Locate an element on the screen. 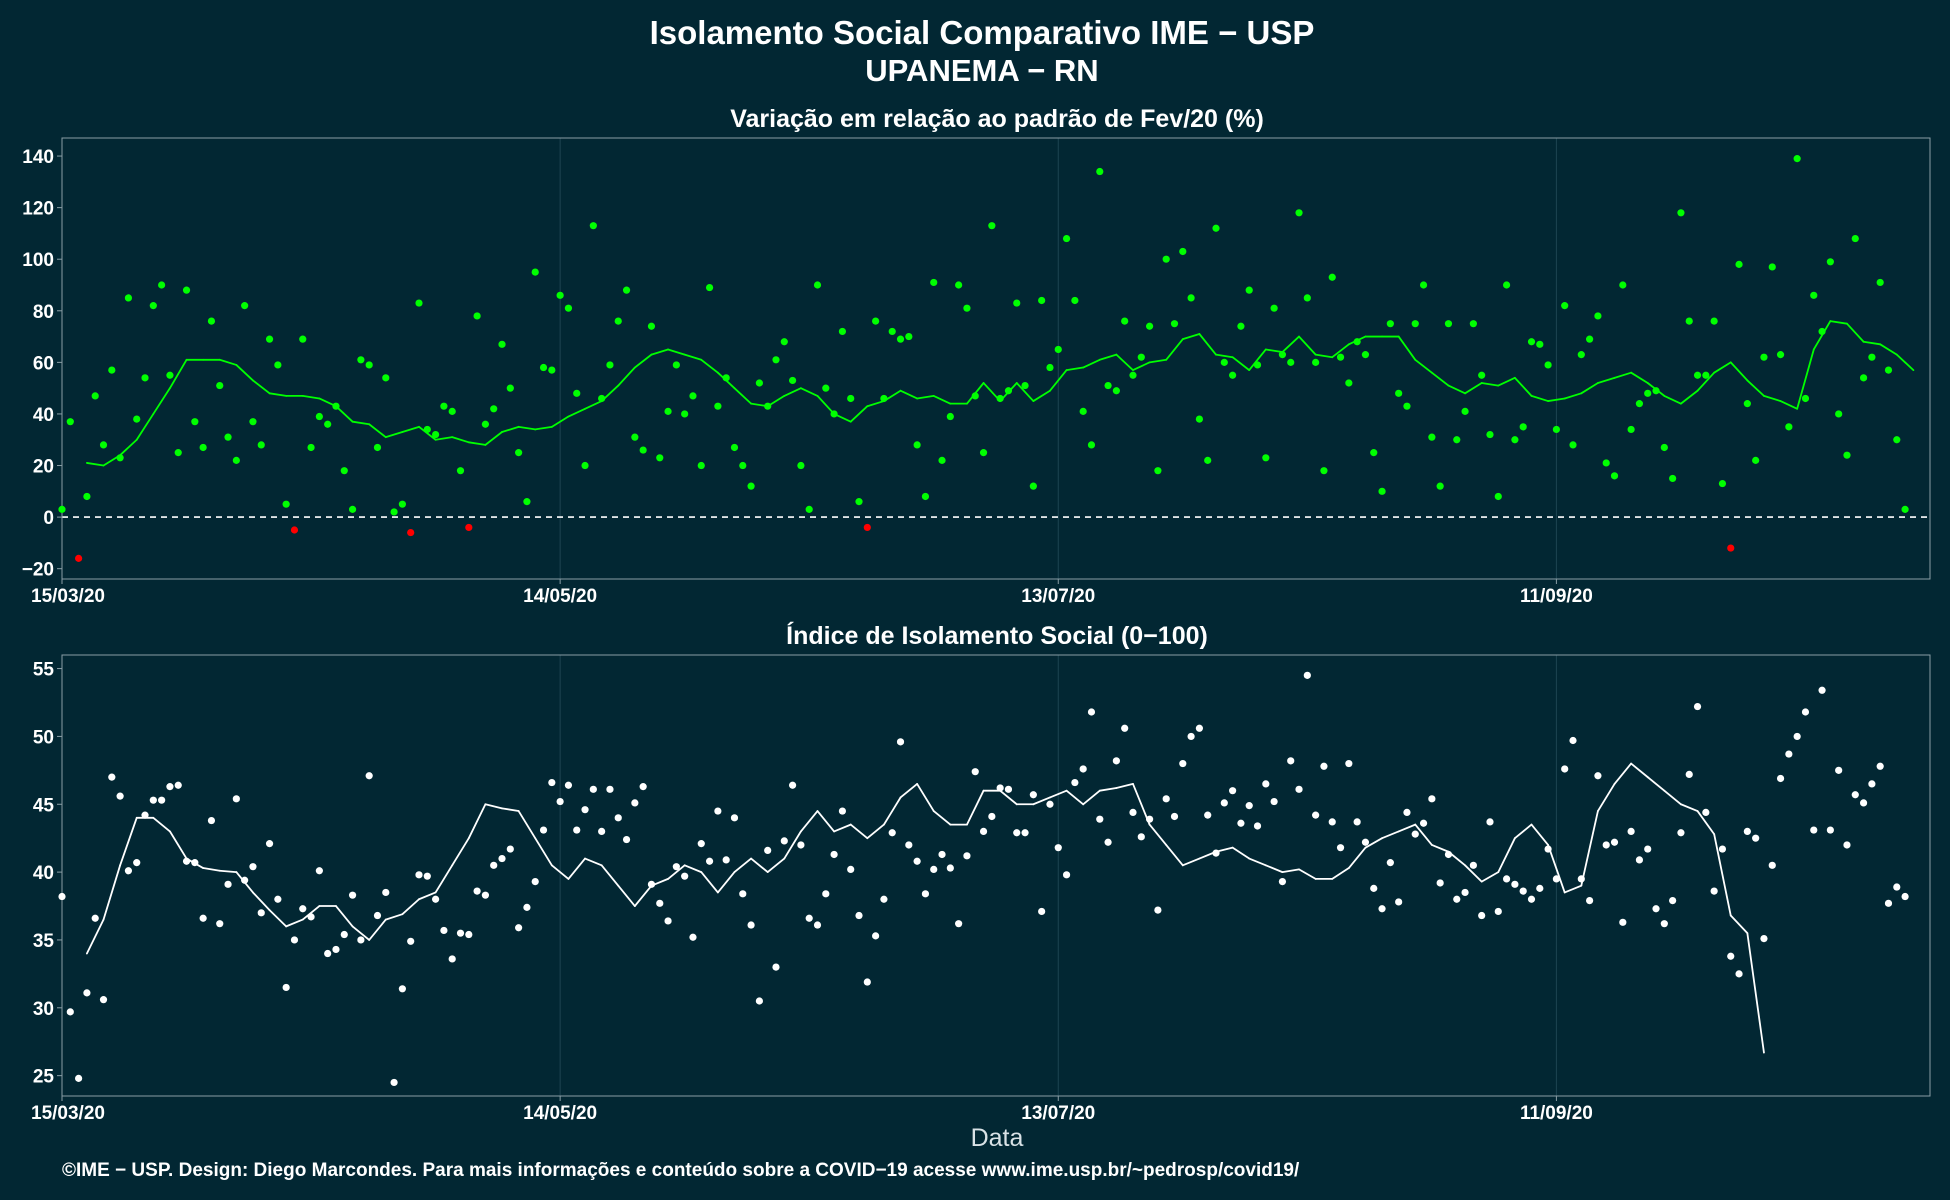 The height and width of the screenshot is (1200, 1950). y-tick-label: 80 is located at coordinates (43, 312).